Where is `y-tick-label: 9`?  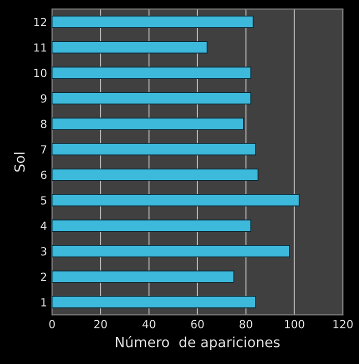 y-tick-label: 9 is located at coordinates (43, 98).